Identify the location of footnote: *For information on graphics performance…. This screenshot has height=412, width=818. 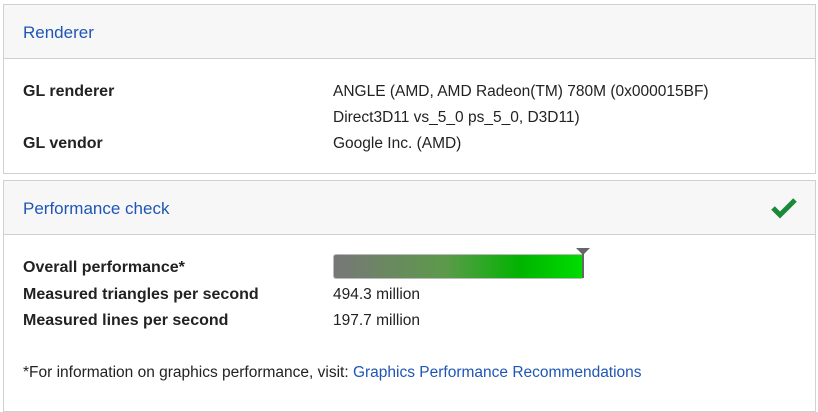
(332, 373).